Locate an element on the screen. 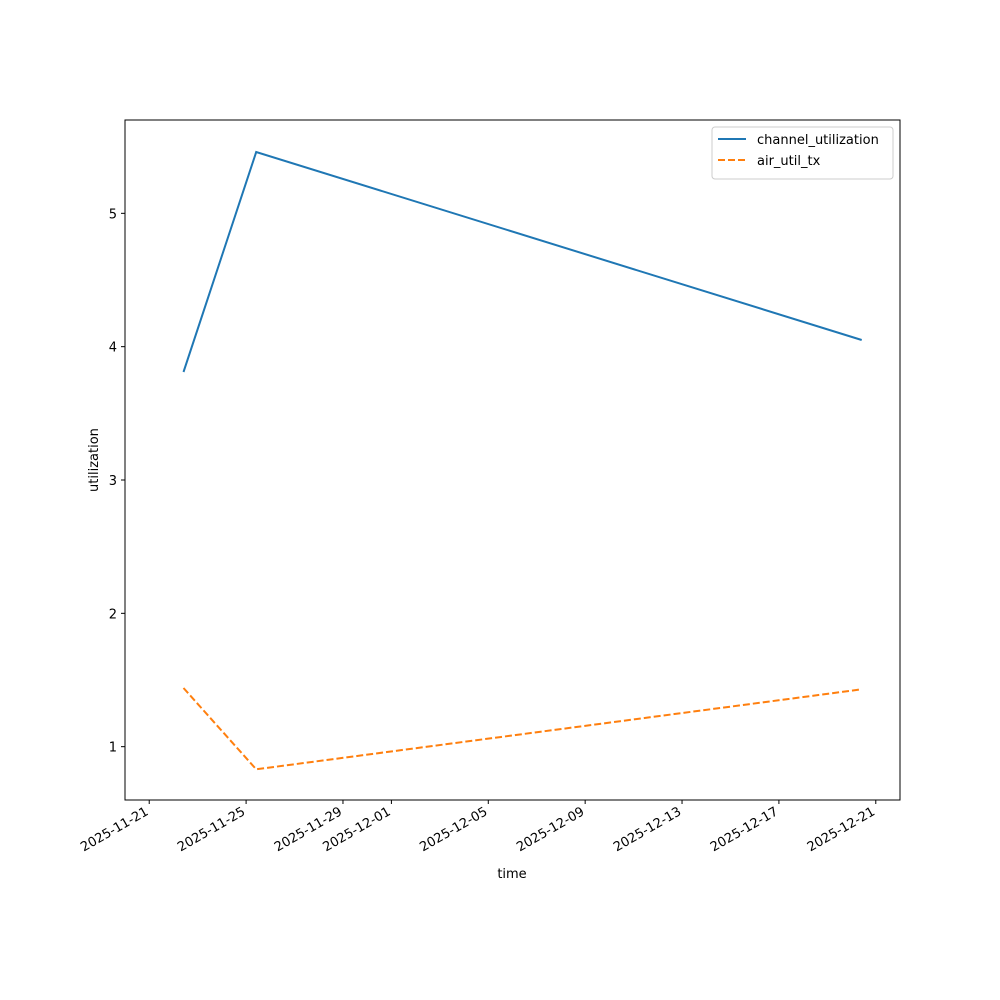  y-axis: 1 2 3 4 5 is located at coordinates (117, 481).